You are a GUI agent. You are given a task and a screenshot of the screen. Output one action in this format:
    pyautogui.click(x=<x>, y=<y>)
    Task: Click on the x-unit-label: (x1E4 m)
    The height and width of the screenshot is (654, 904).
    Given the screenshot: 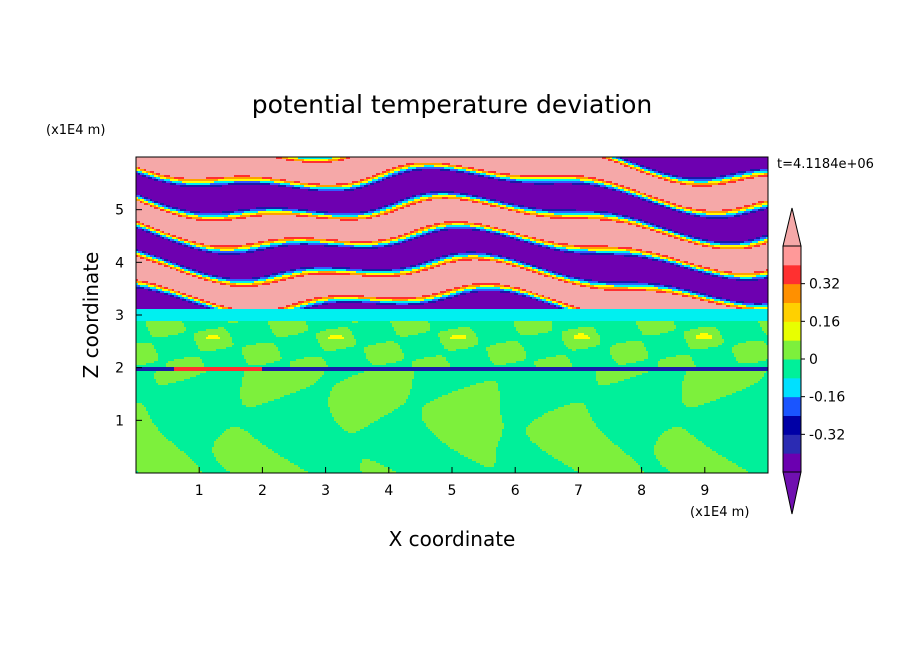 What is the action you would take?
    pyautogui.click(x=719, y=512)
    